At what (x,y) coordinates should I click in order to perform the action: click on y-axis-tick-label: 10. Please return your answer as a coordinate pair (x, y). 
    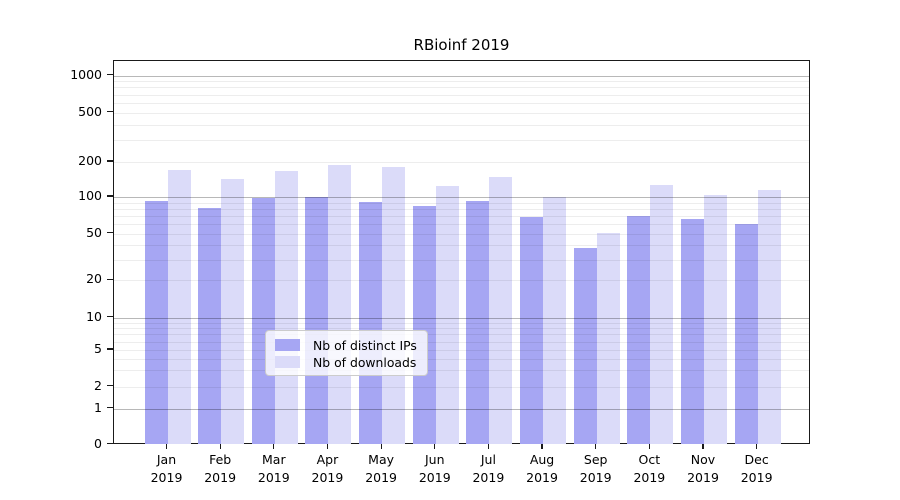
    Looking at the image, I should click on (94, 316).